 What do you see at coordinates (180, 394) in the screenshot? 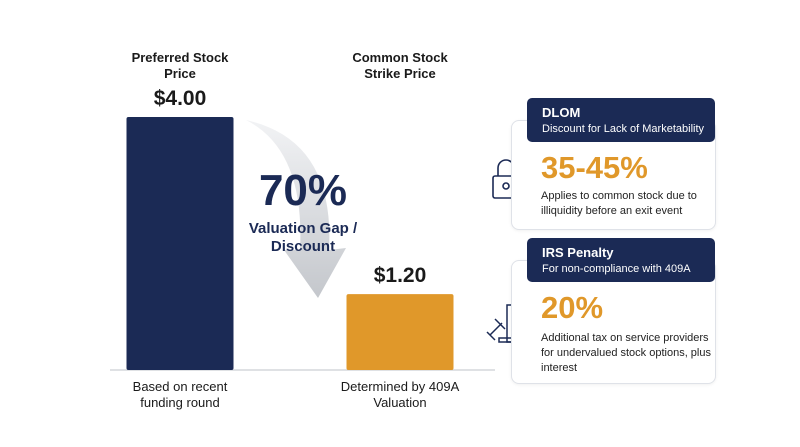
I see `bar-note: Based on recent funding round` at bounding box center [180, 394].